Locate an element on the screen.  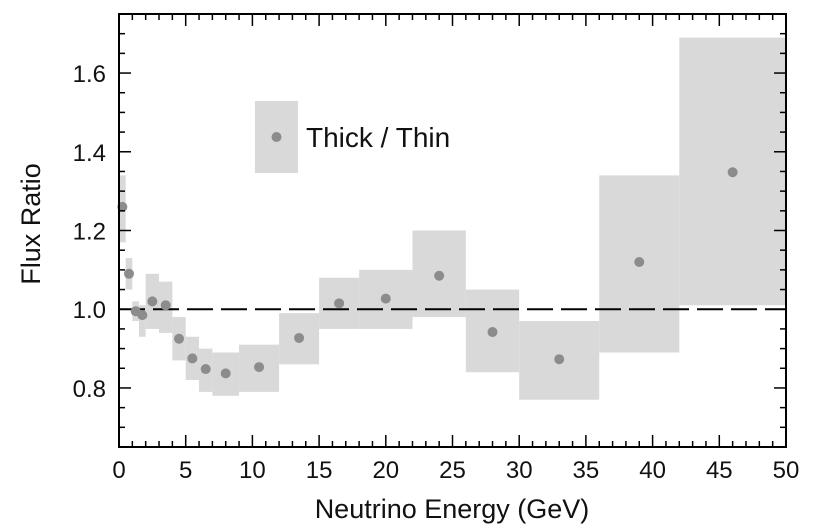
x-tick-label: 5 is located at coordinates (185, 470).